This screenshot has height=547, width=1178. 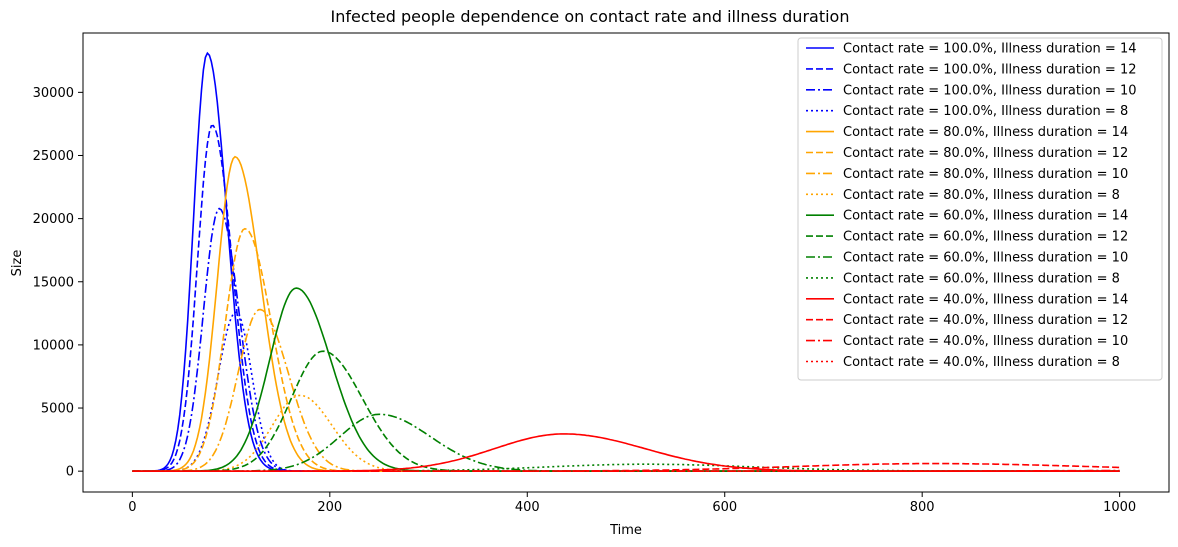 I want to click on y-tick-label: 10000, so click(x=53, y=345).